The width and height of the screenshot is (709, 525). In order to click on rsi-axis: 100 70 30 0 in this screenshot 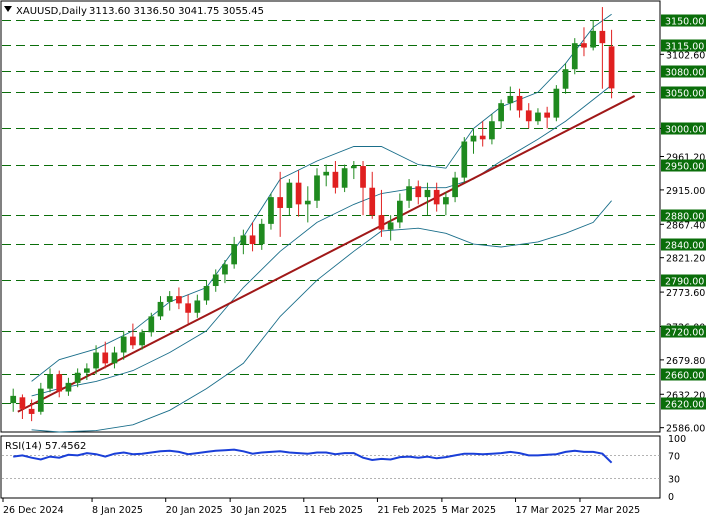, I will do `click(677, 468)`.